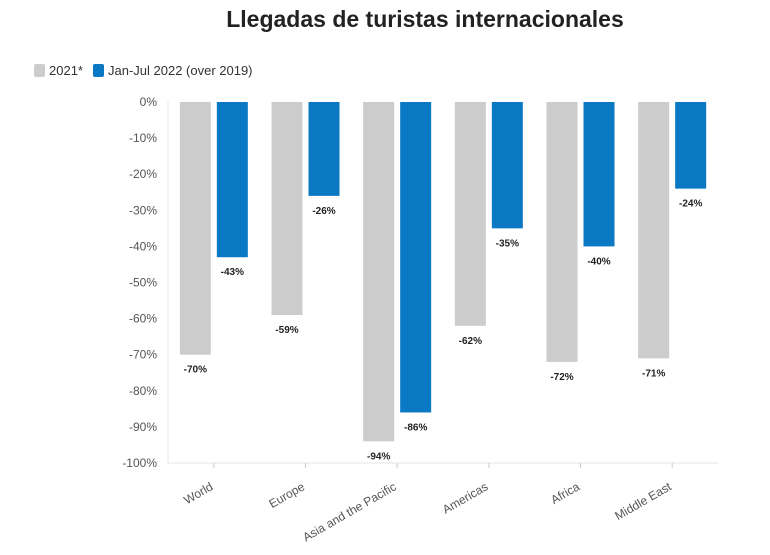  Describe the element at coordinates (143, 174) in the screenshot. I see `y-tick-label: -20%` at that location.